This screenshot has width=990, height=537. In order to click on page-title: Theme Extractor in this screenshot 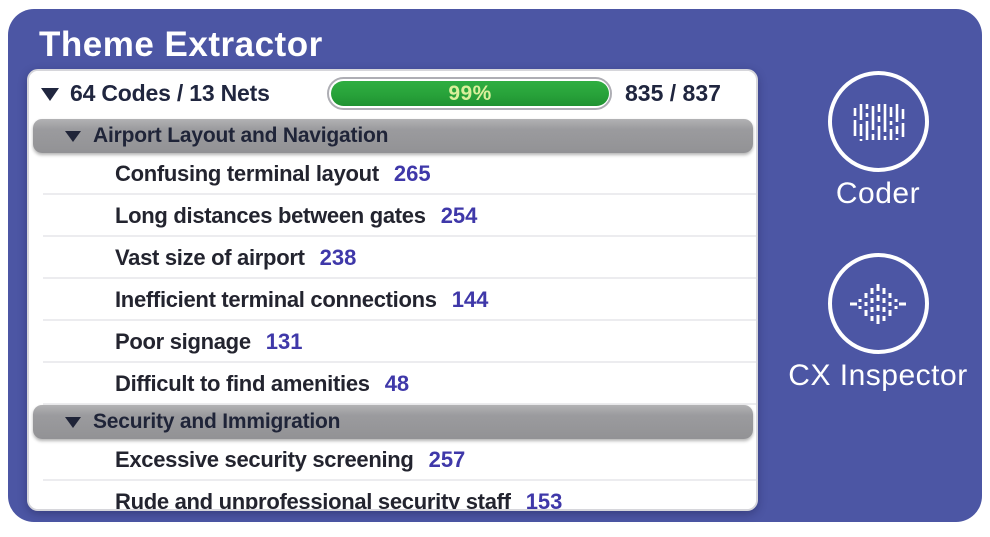, I will do `click(181, 44)`.